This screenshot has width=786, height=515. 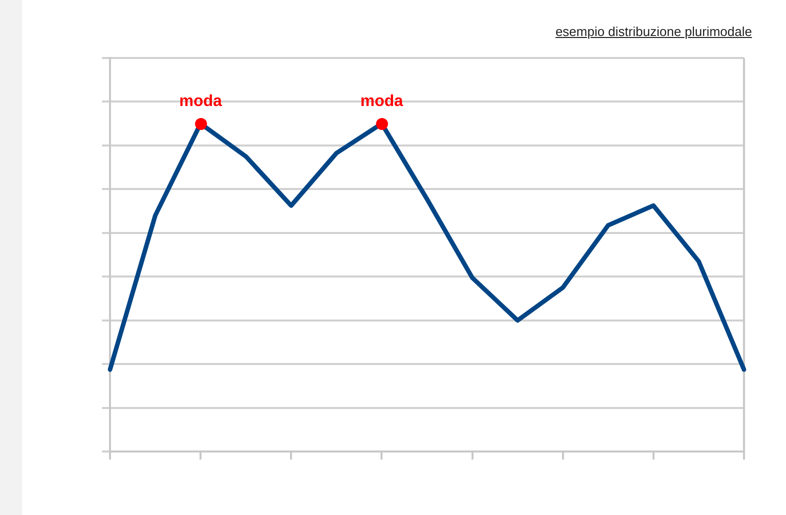 What do you see at coordinates (653, 31) in the screenshot?
I see `chart-title: esempio distribuzione plurimodale` at bounding box center [653, 31].